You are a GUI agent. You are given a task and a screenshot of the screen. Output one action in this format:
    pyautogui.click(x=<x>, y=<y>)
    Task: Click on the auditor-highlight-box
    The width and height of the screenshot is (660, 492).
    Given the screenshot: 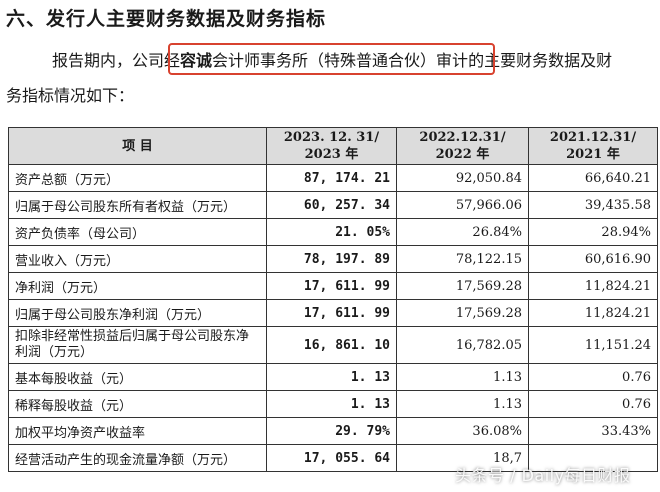 What is the action you would take?
    pyautogui.click(x=331, y=59)
    